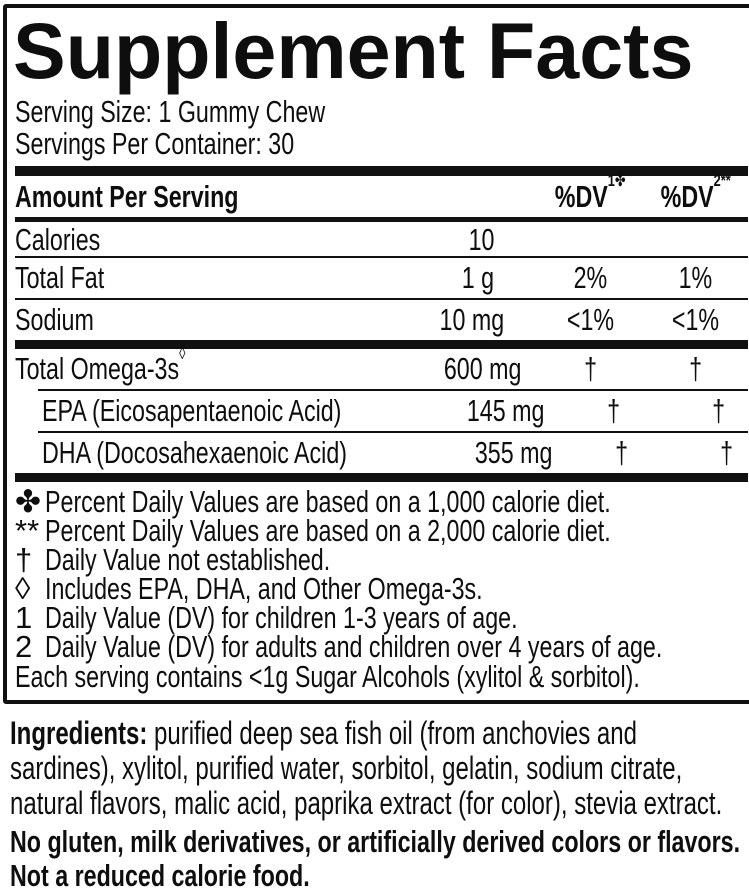 The width and height of the screenshot is (749, 889). What do you see at coordinates (722, 181) in the screenshot?
I see `dv2-header-superscript: 2**` at bounding box center [722, 181].